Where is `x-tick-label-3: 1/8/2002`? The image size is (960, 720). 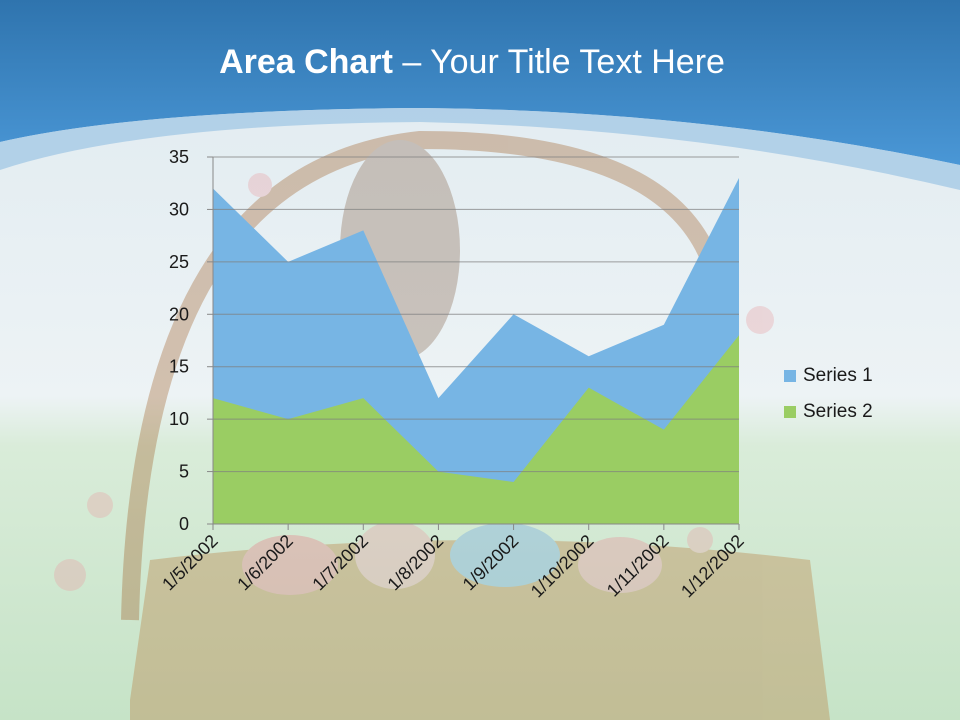
x-tick-label-3: 1/8/2002 is located at coordinates (416, 563).